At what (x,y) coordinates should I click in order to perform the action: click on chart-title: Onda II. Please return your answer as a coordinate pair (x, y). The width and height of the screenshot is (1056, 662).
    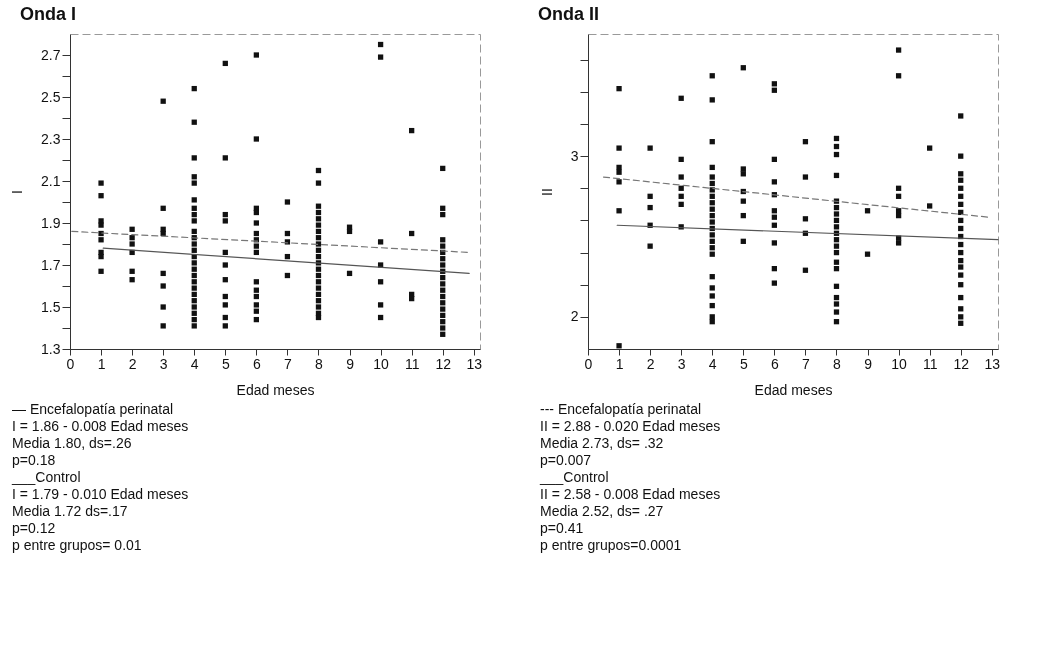
    Looking at the image, I should click on (569, 14).